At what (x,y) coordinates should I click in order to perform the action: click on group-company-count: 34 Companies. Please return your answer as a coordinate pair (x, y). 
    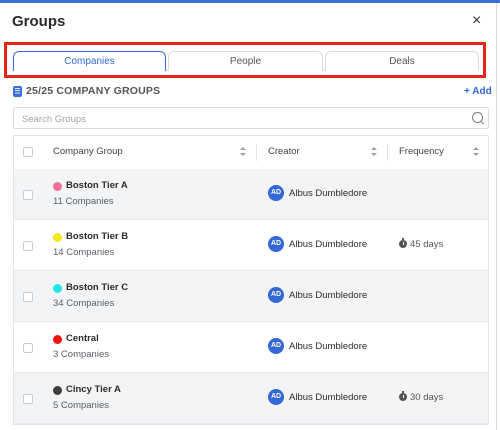
    Looking at the image, I should click on (84, 303).